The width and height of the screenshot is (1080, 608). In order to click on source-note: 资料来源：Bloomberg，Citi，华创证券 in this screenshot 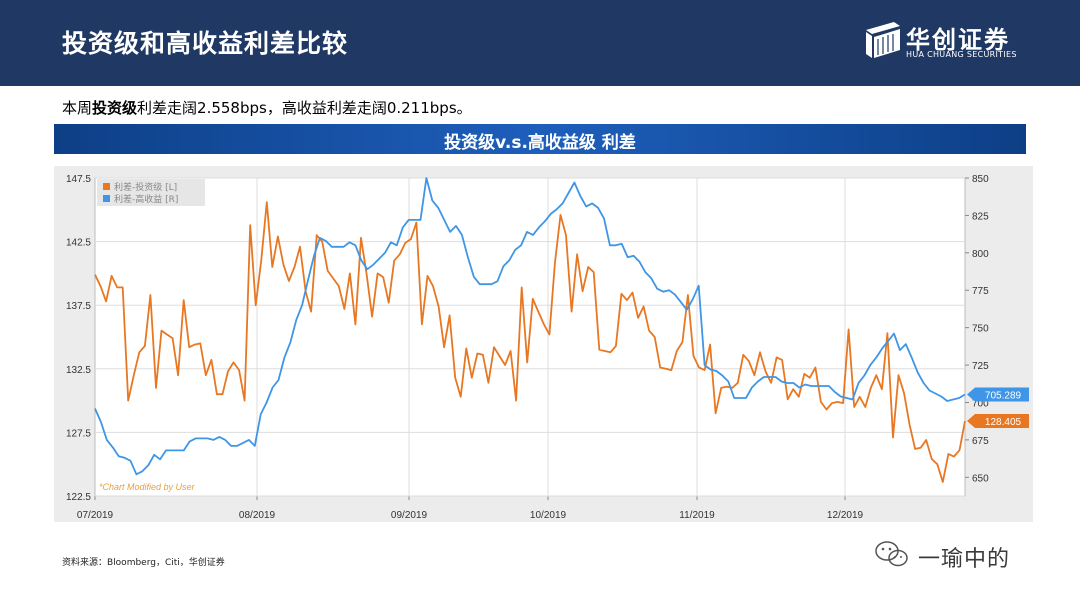, I will do `click(143, 563)`.